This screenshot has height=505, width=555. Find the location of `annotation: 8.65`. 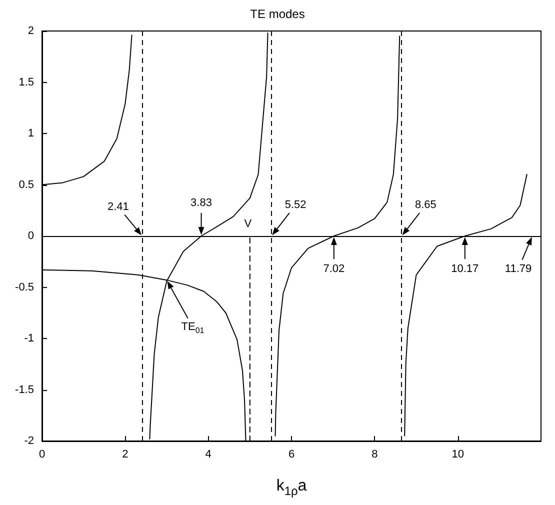

annotation: 8.65 is located at coordinates (425, 205).